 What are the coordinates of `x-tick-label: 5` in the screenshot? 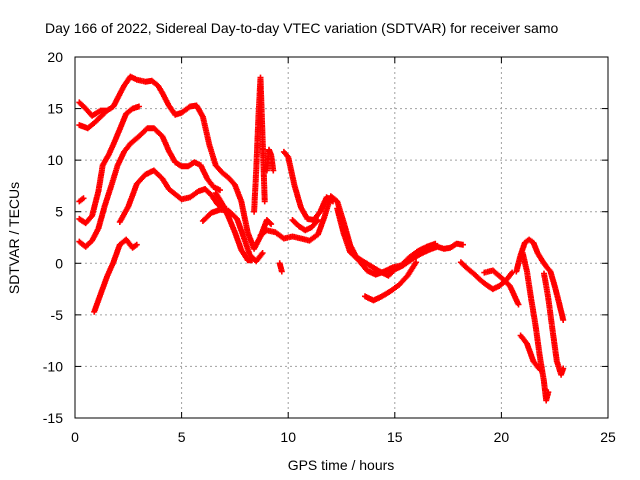 It's located at (182, 437).